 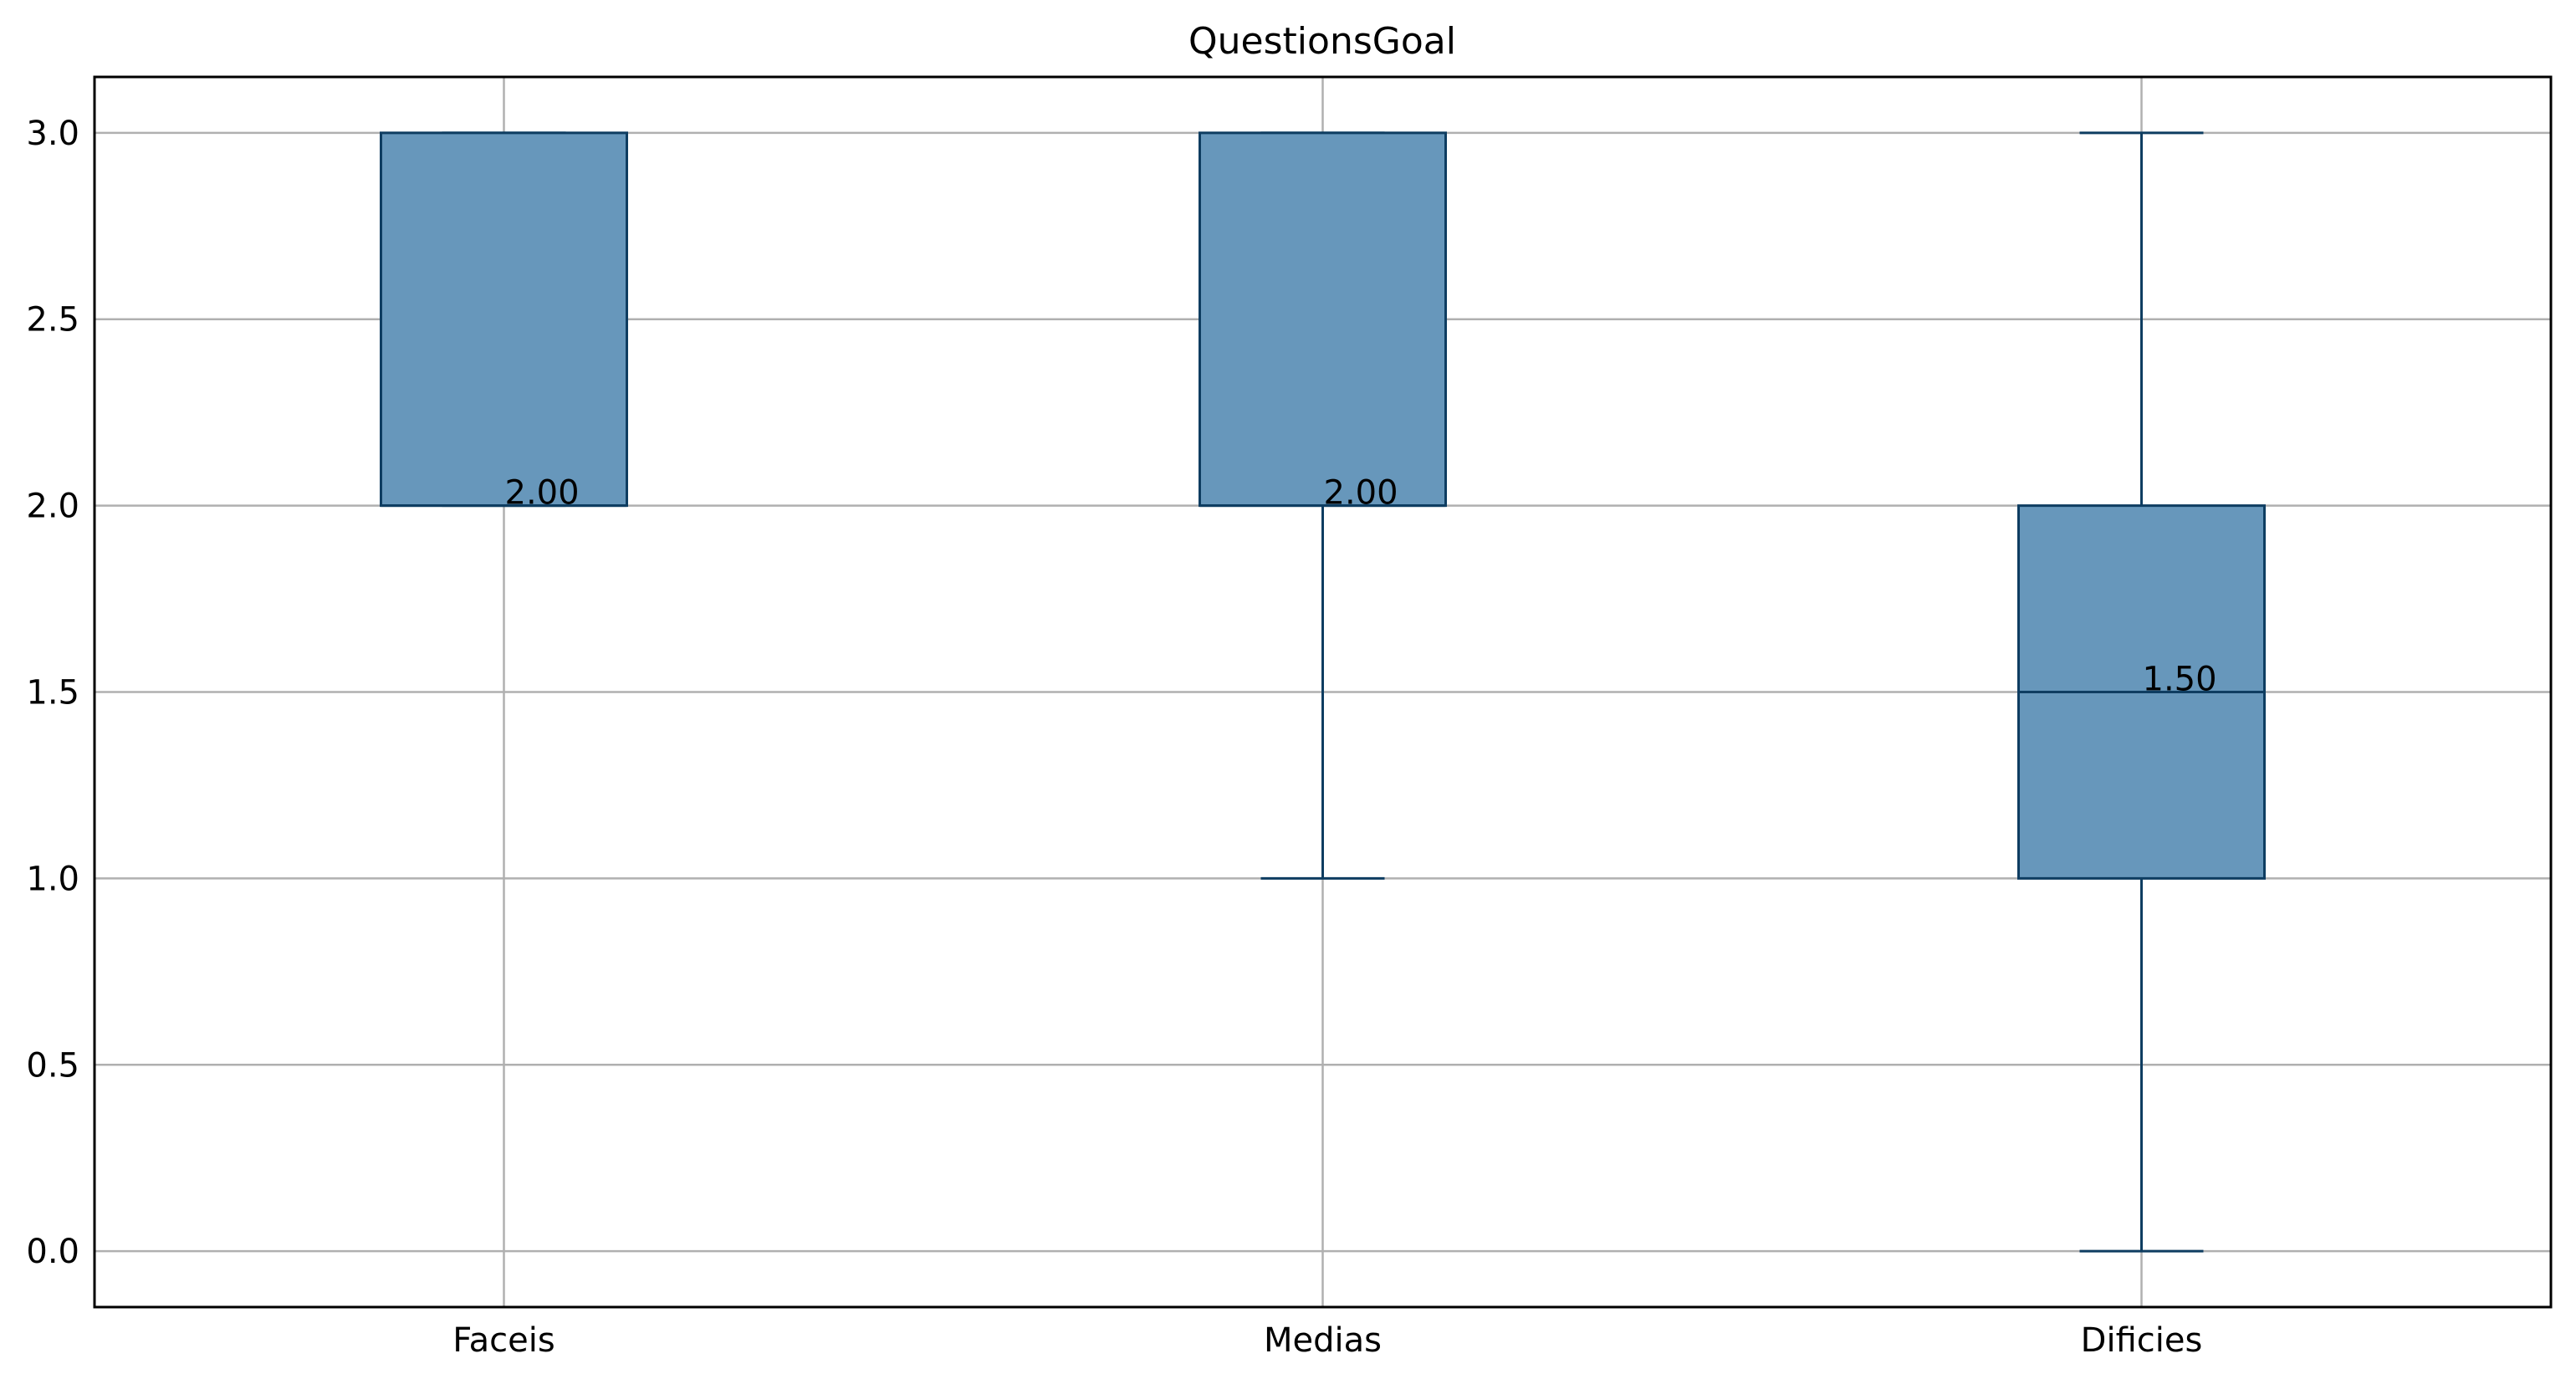 I want to click on box-group-faceis, so click(x=504, y=319).